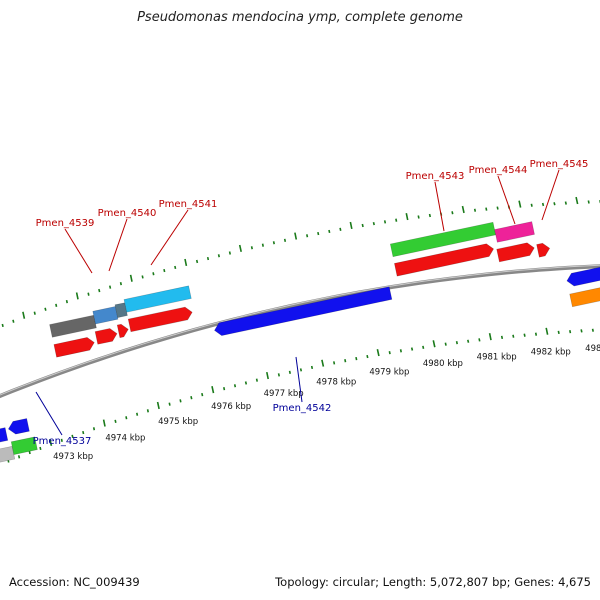  Describe the element at coordinates (302, 408) in the screenshot. I see `gene-label-bottom: Pmen_4542` at that location.